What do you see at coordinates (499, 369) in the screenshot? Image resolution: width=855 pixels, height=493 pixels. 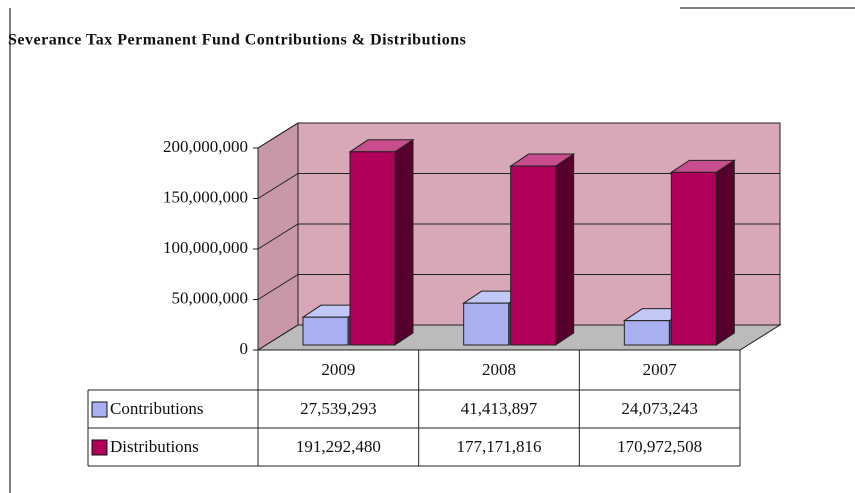 I see `x-tick-label: 2008` at bounding box center [499, 369].